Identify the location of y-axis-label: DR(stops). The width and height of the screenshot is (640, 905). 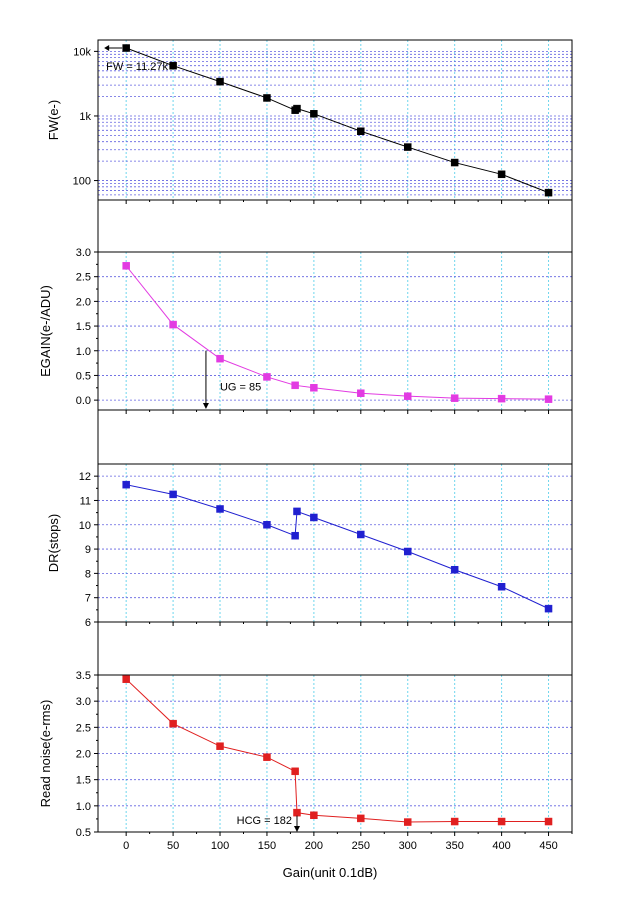
(53, 543).